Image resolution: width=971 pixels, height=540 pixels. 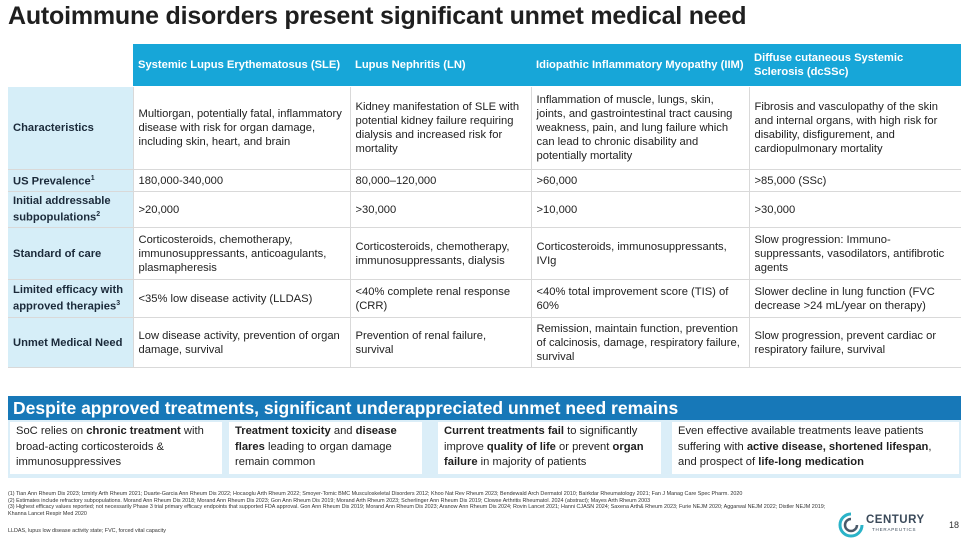 I want to click on page-number: 18, so click(x=954, y=525).